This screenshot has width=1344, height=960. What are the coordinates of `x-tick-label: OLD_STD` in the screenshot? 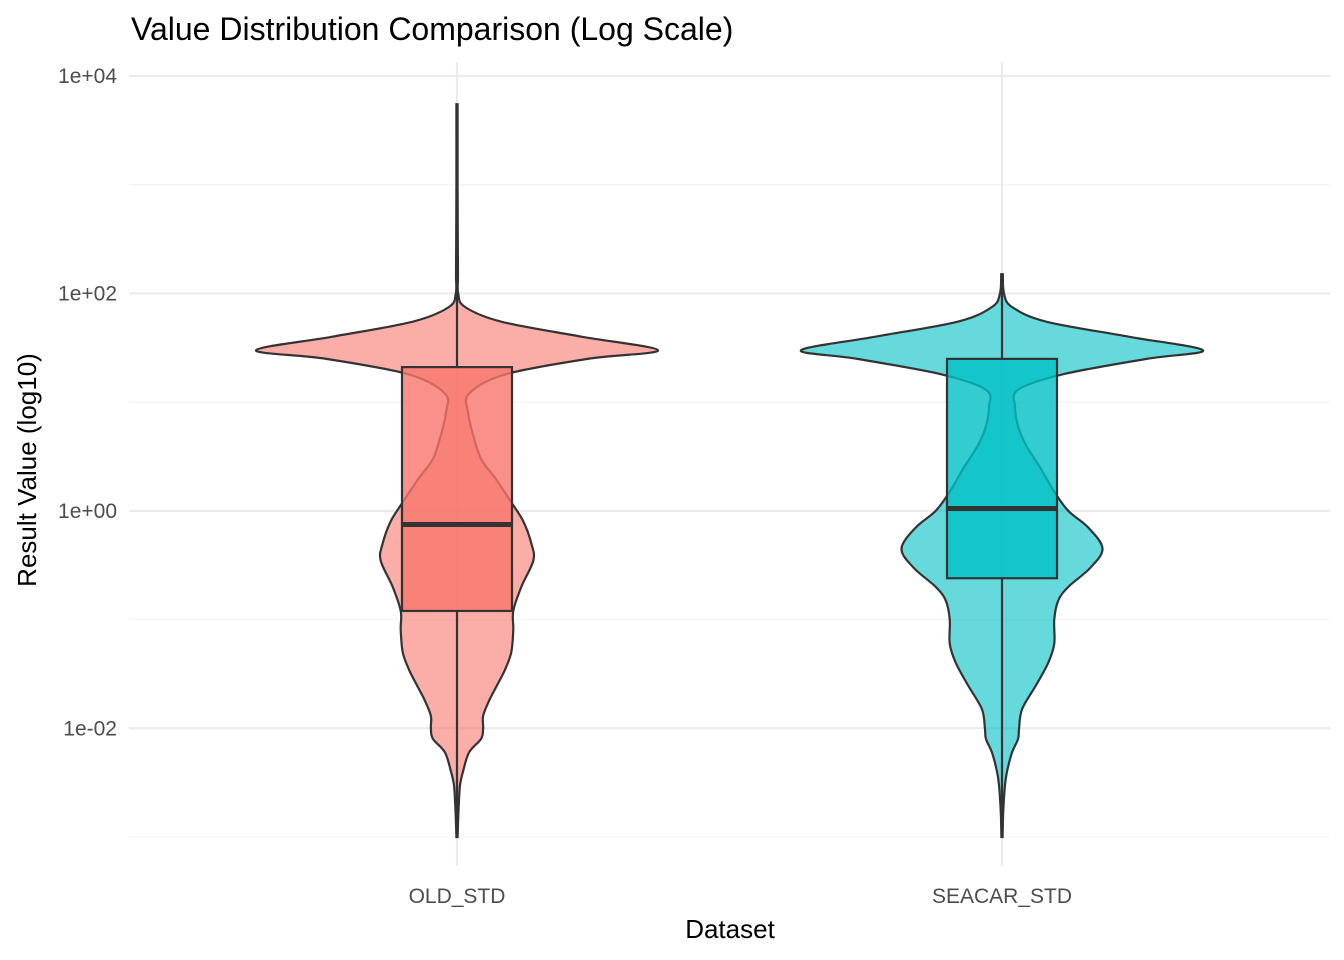 It's located at (457, 896).